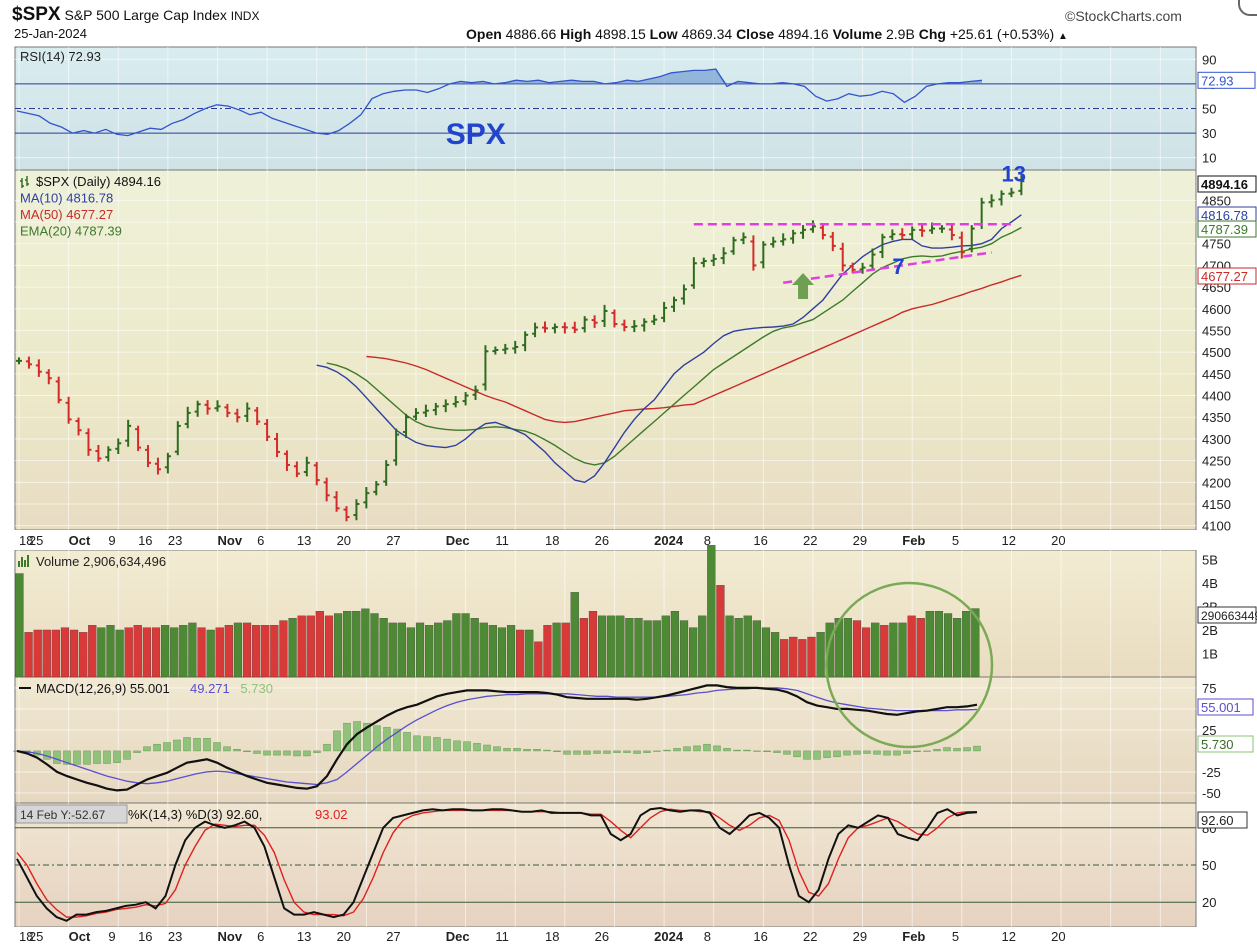 This screenshot has height=951, width=1257. What do you see at coordinates (1227, 184) in the screenshot?
I see `price-last-tag-box` at bounding box center [1227, 184].